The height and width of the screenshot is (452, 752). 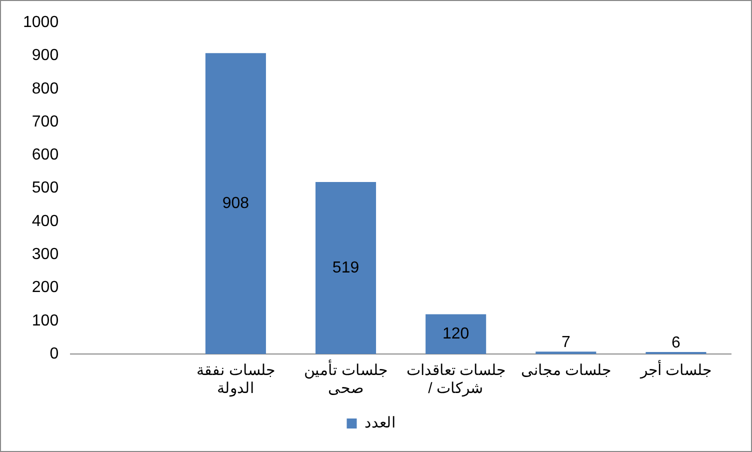 I want to click on data-label: 120, so click(x=456, y=334).